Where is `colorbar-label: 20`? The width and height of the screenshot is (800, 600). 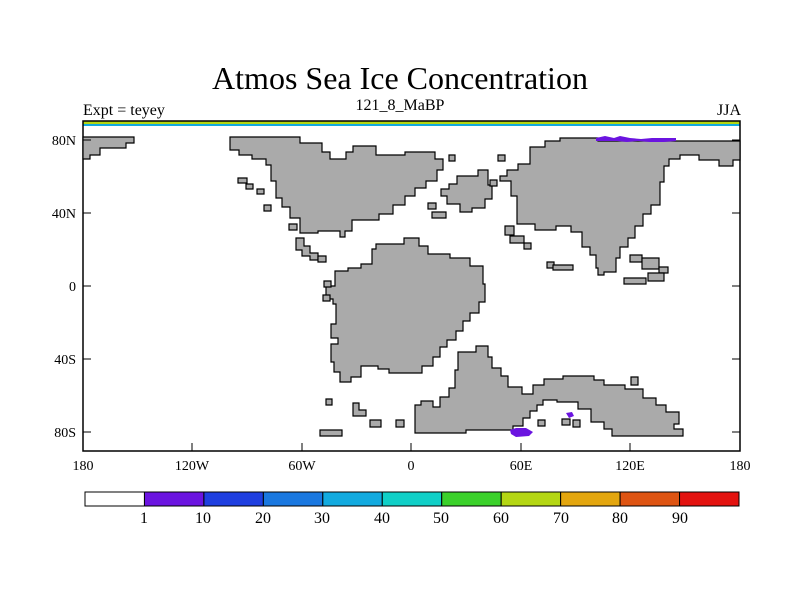 colorbar-label: 20 is located at coordinates (263, 518).